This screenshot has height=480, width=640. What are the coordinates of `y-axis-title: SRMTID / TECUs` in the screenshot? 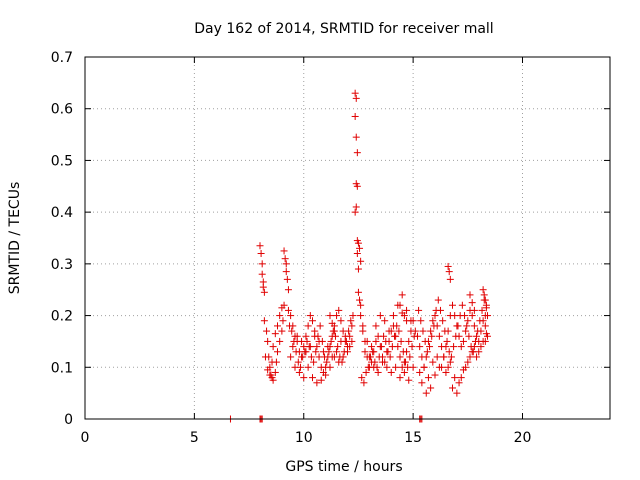 It's located at (15, 238).